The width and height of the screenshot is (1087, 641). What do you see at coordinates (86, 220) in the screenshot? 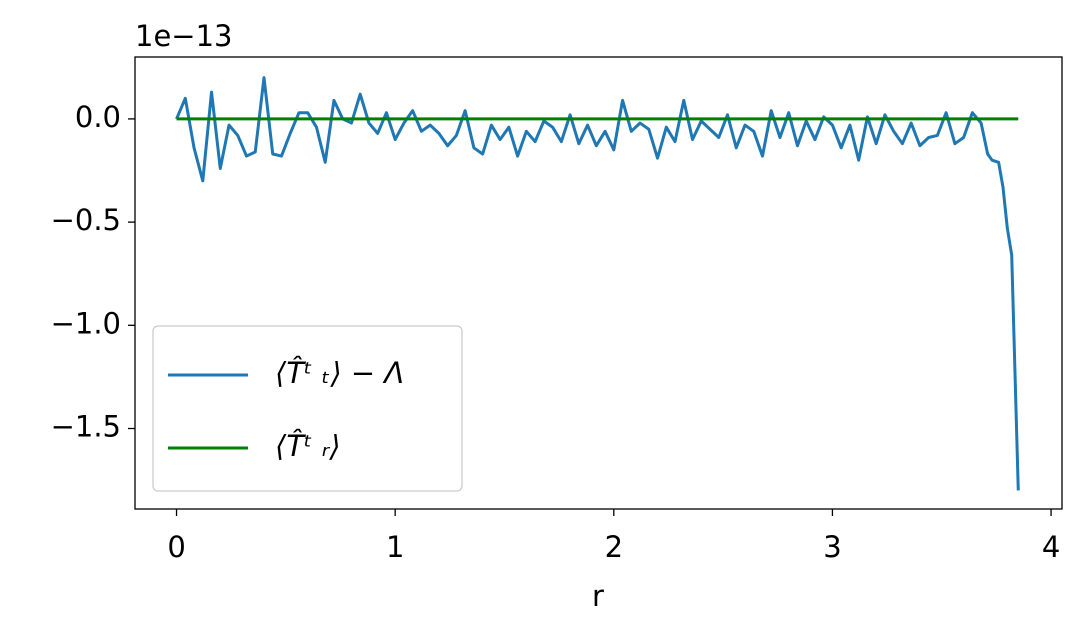
I see `y-tick-label: −0.5` at bounding box center [86, 220].